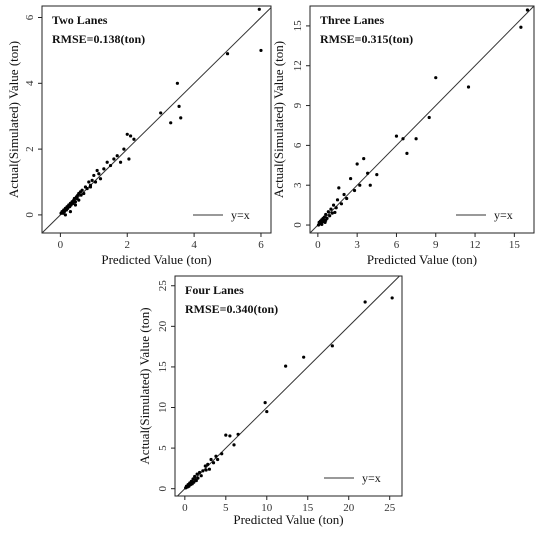  I want to click on x-tick-label: 2, so click(127, 245).